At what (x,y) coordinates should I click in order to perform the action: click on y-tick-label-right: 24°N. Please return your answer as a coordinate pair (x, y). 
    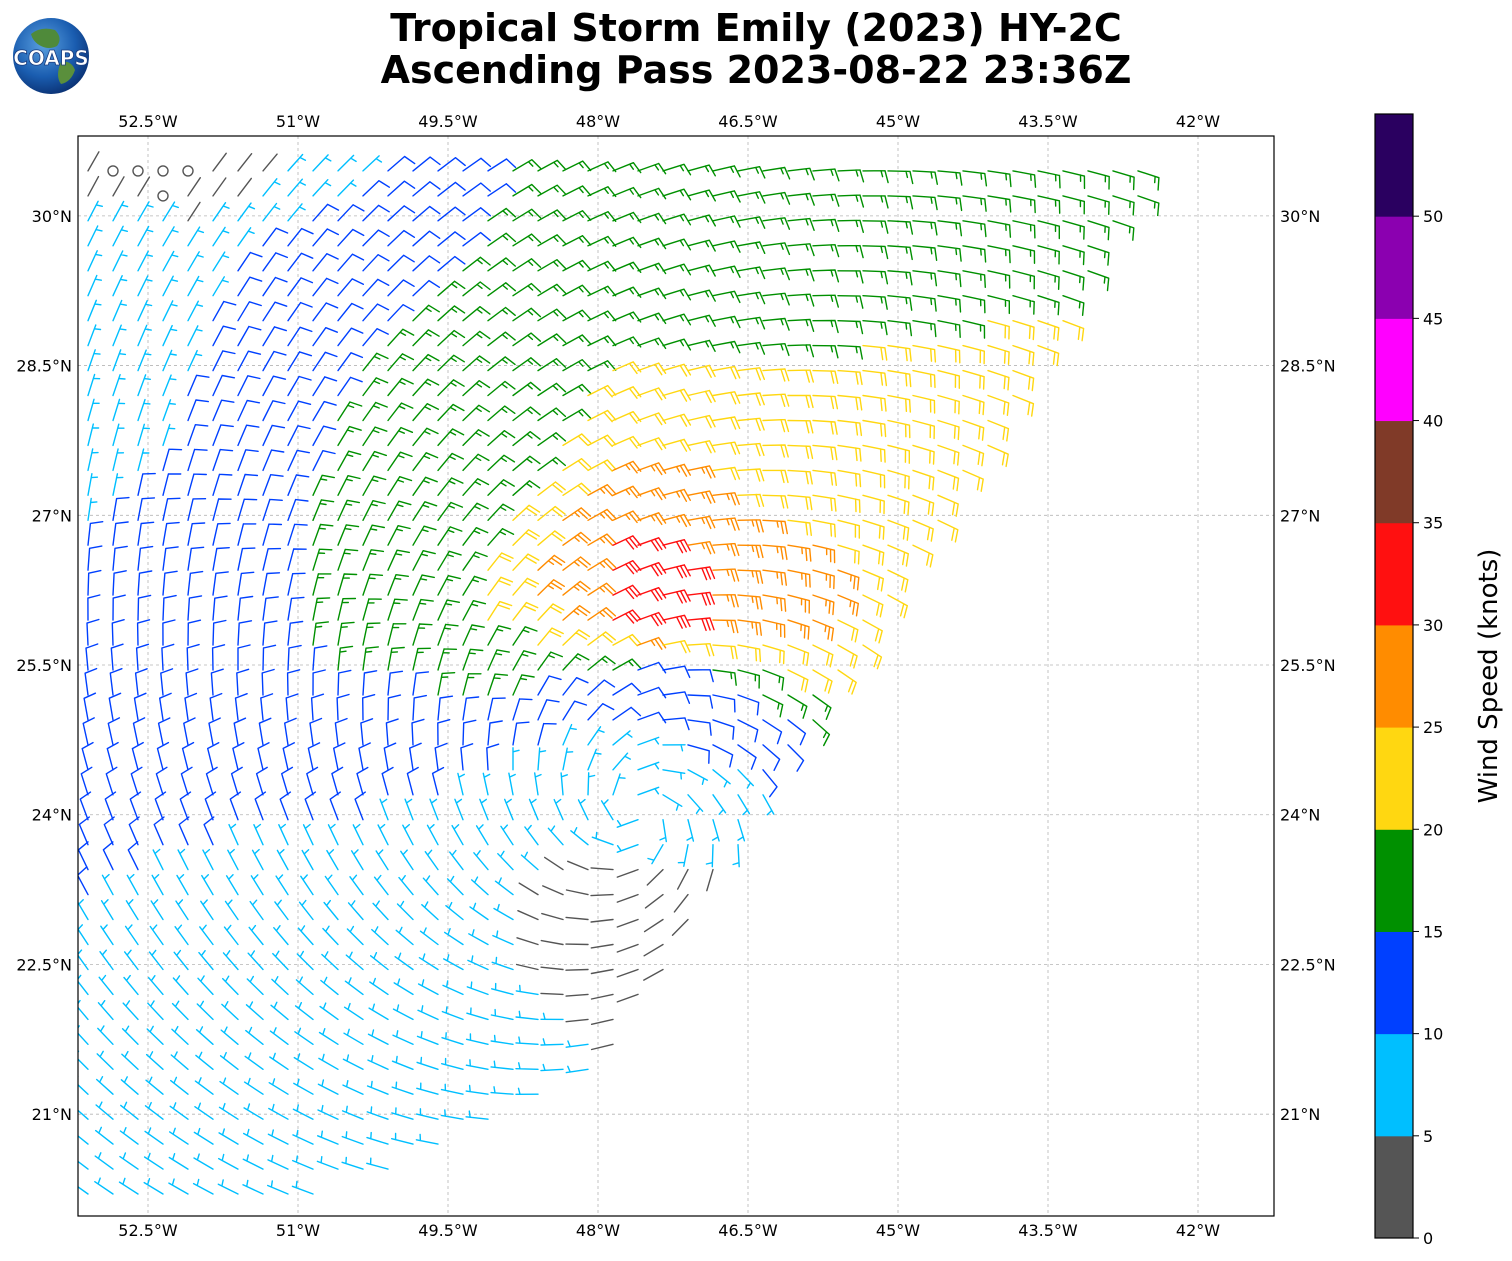
    Looking at the image, I should click on (1300, 815).